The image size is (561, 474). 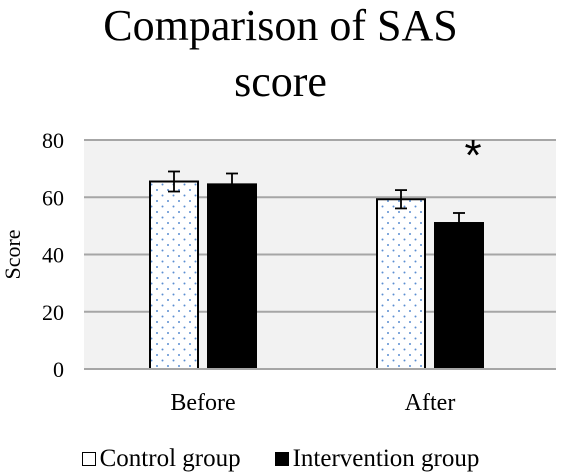 What do you see at coordinates (232, 276) in the screenshot?
I see `bar-intervention-before` at bounding box center [232, 276].